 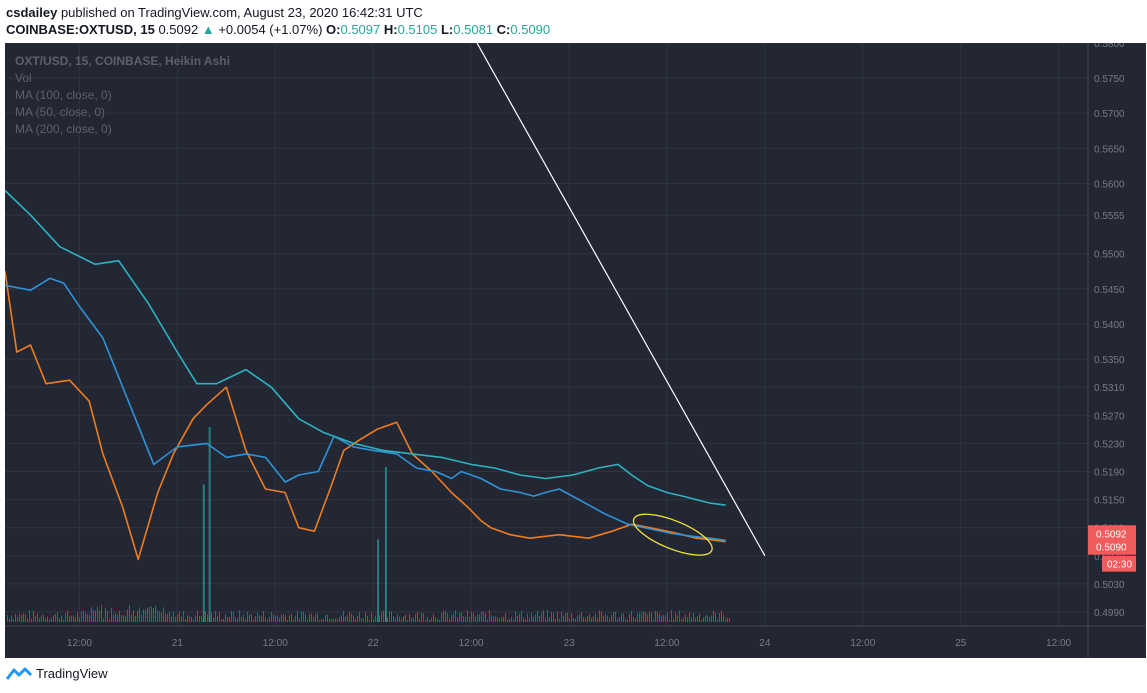 I want to click on legend-ma50: MA (50, close, 0), so click(x=60, y=112).